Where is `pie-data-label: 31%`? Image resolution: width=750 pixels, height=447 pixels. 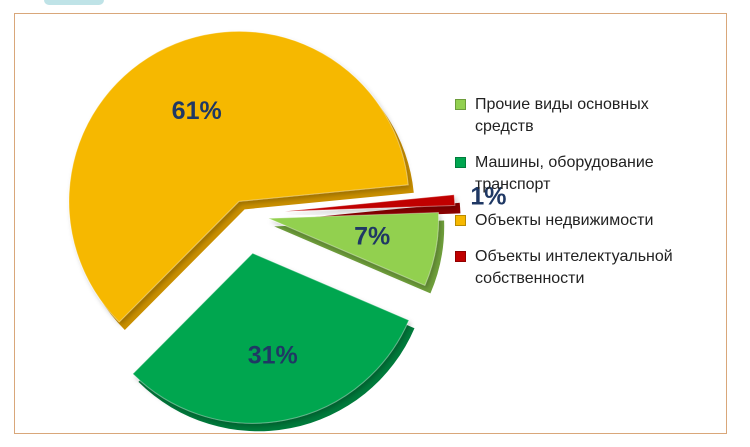
pie-data-label: 31% is located at coordinates (273, 355).